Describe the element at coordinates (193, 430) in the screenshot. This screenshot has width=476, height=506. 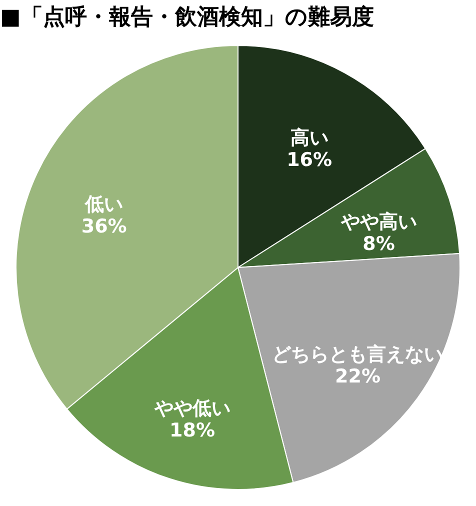
I see `data-label: 18%` at that location.